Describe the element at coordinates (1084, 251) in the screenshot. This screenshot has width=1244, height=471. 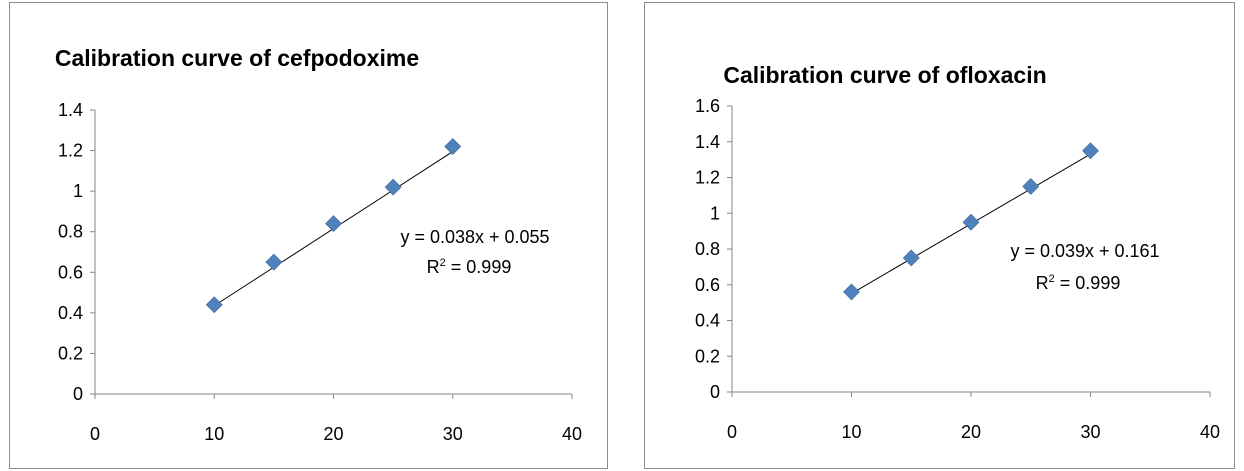
I see `trendline-equation: y = 0.039x + 0.161` at that location.